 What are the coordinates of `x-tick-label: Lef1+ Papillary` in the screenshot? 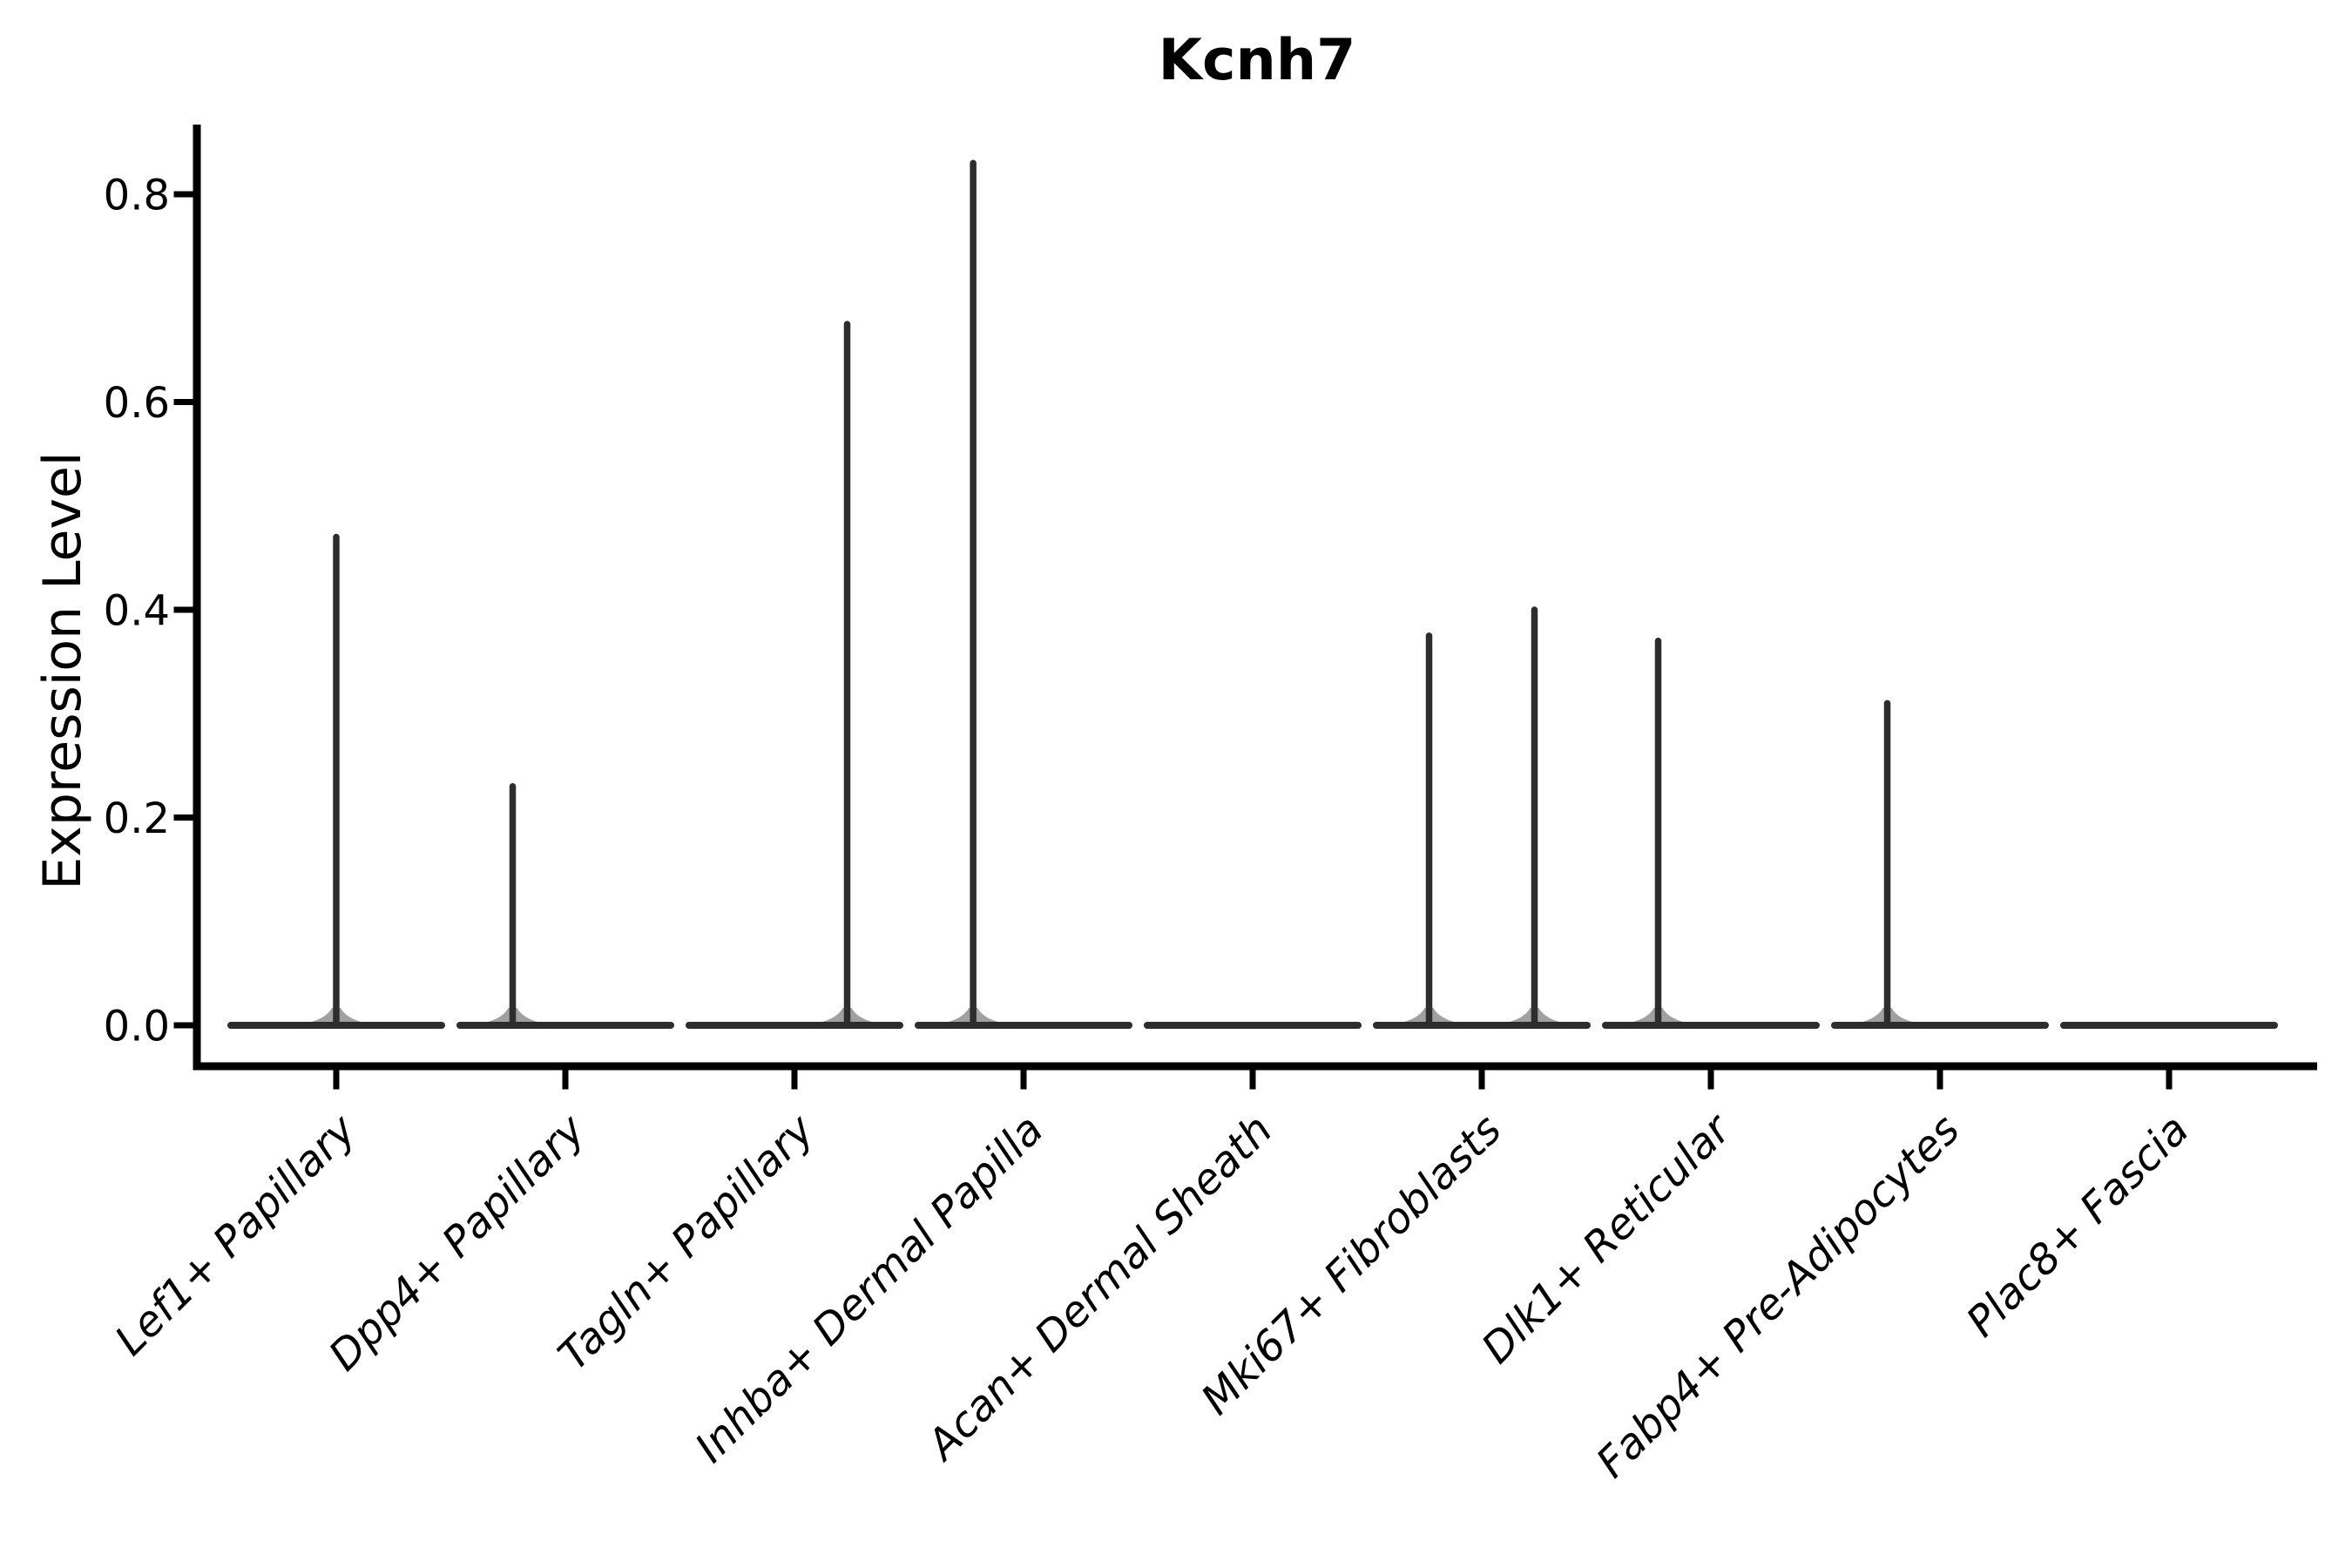 It's located at (235, 1235).